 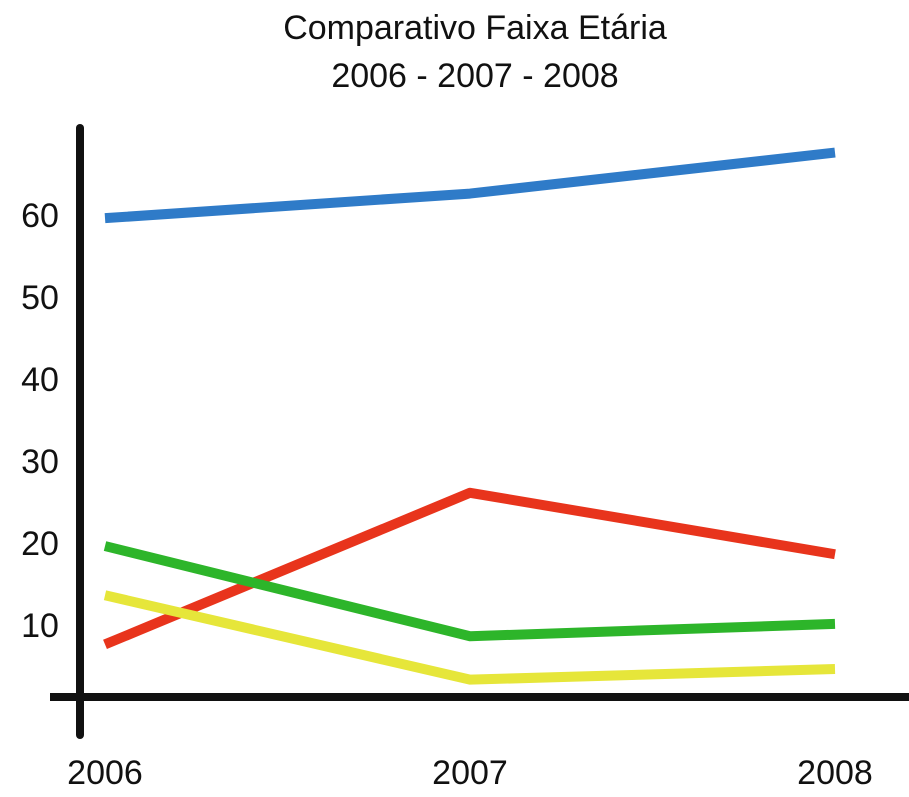 I want to click on y-tick-label: 50, so click(x=40, y=298).